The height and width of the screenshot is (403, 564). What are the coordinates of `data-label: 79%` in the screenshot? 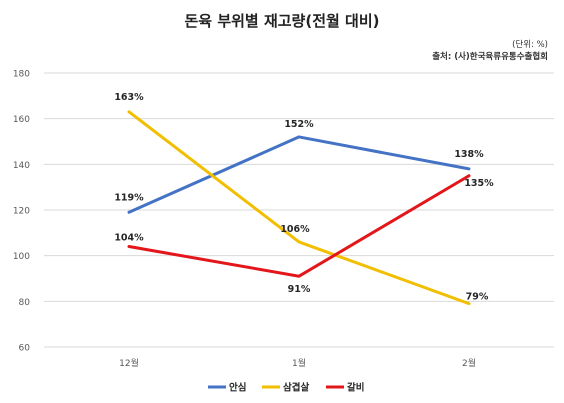 It's located at (477, 297).